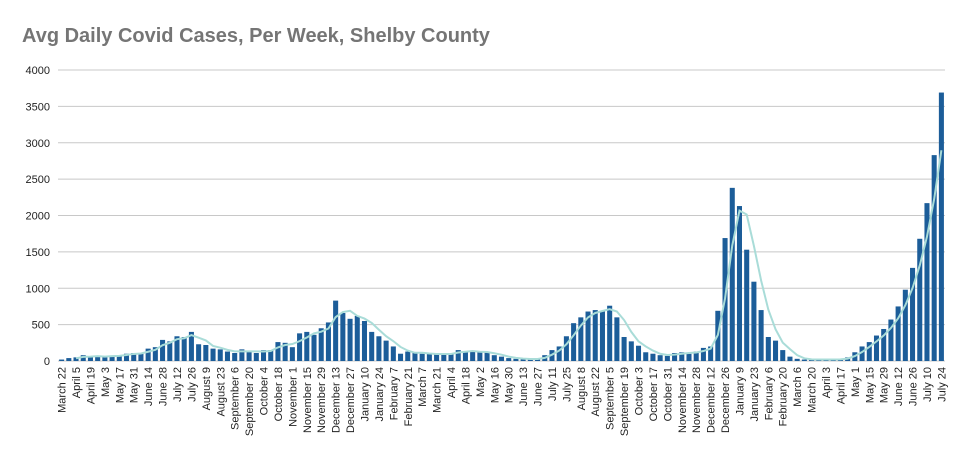 This screenshot has width=966, height=469. What do you see at coordinates (293, 397) in the screenshot?
I see `x-tick-label: November 1` at bounding box center [293, 397].